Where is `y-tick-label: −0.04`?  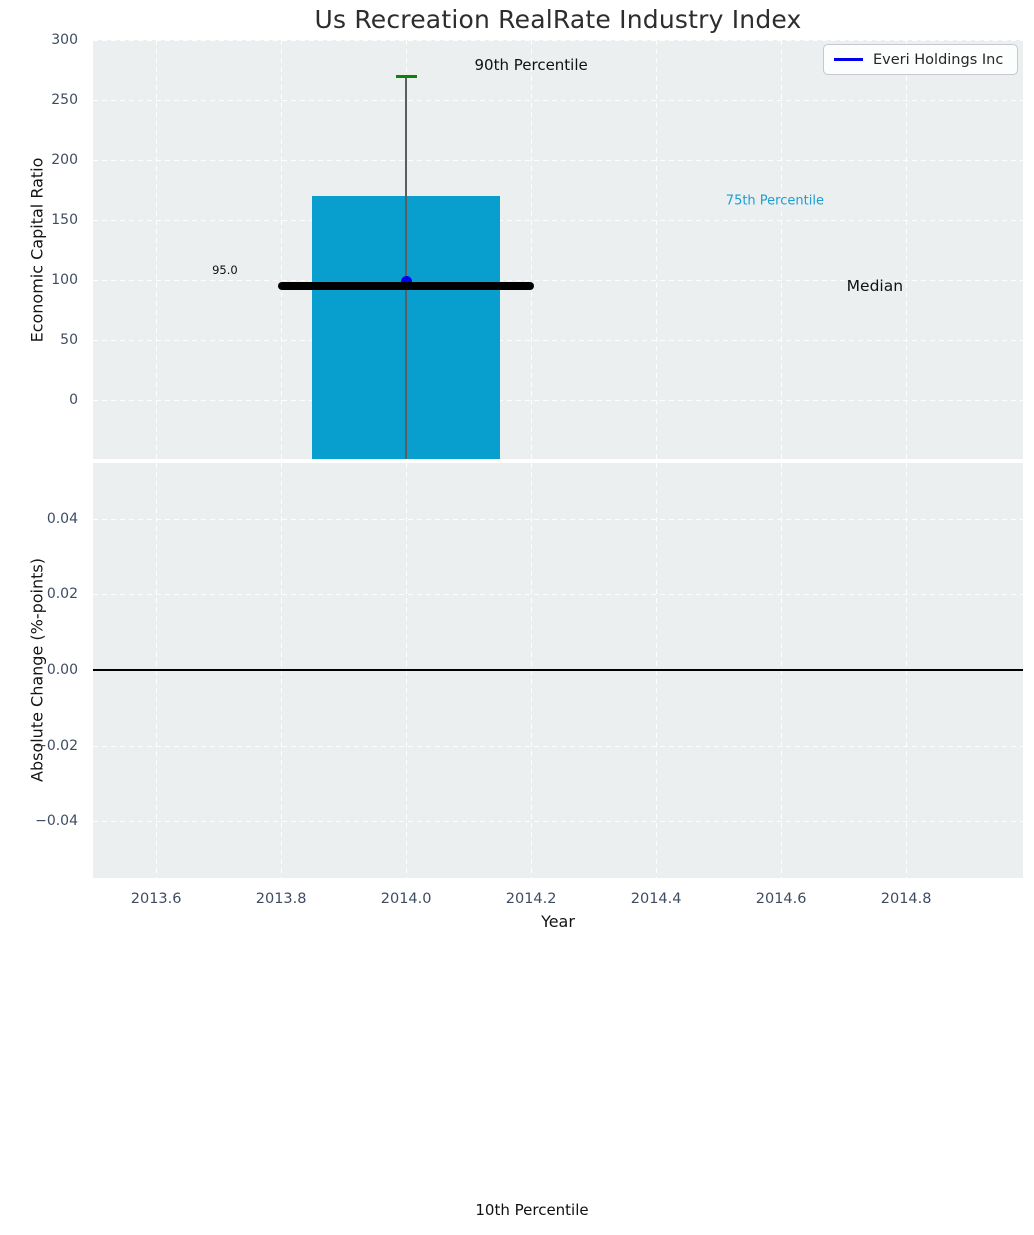
y-tick-label: −0.04 is located at coordinates (56, 821).